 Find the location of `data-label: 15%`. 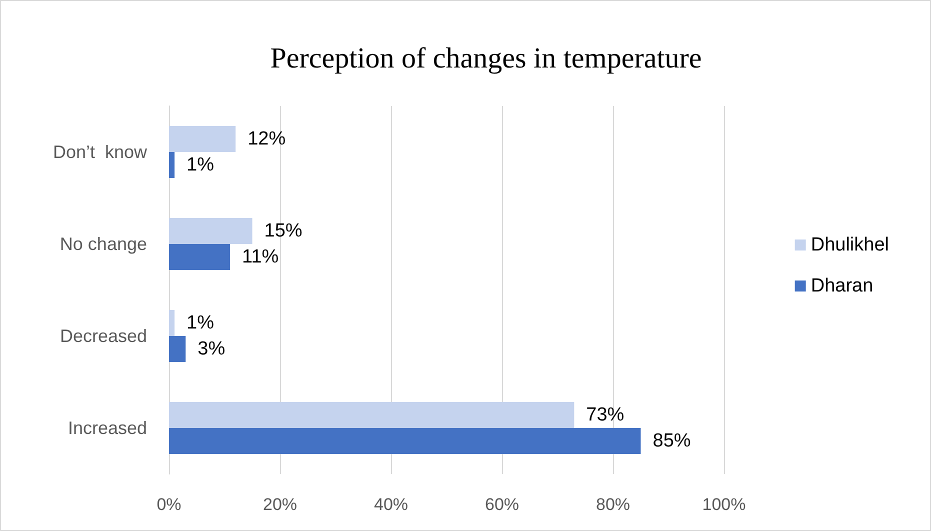

data-label: 15% is located at coordinates (283, 231).